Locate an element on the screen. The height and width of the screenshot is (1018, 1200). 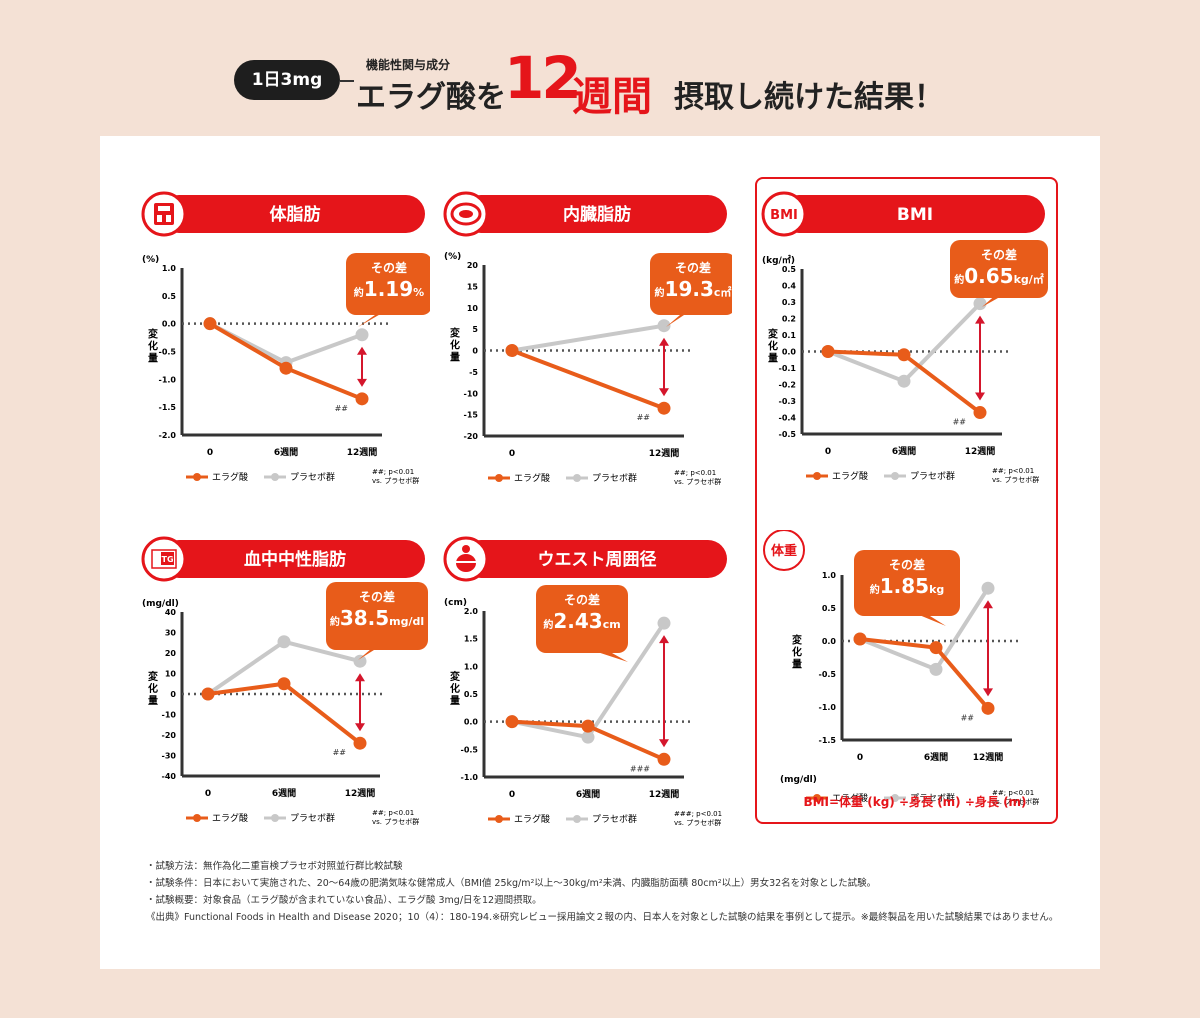
y-tick-label: -30 is located at coordinates (169, 756).